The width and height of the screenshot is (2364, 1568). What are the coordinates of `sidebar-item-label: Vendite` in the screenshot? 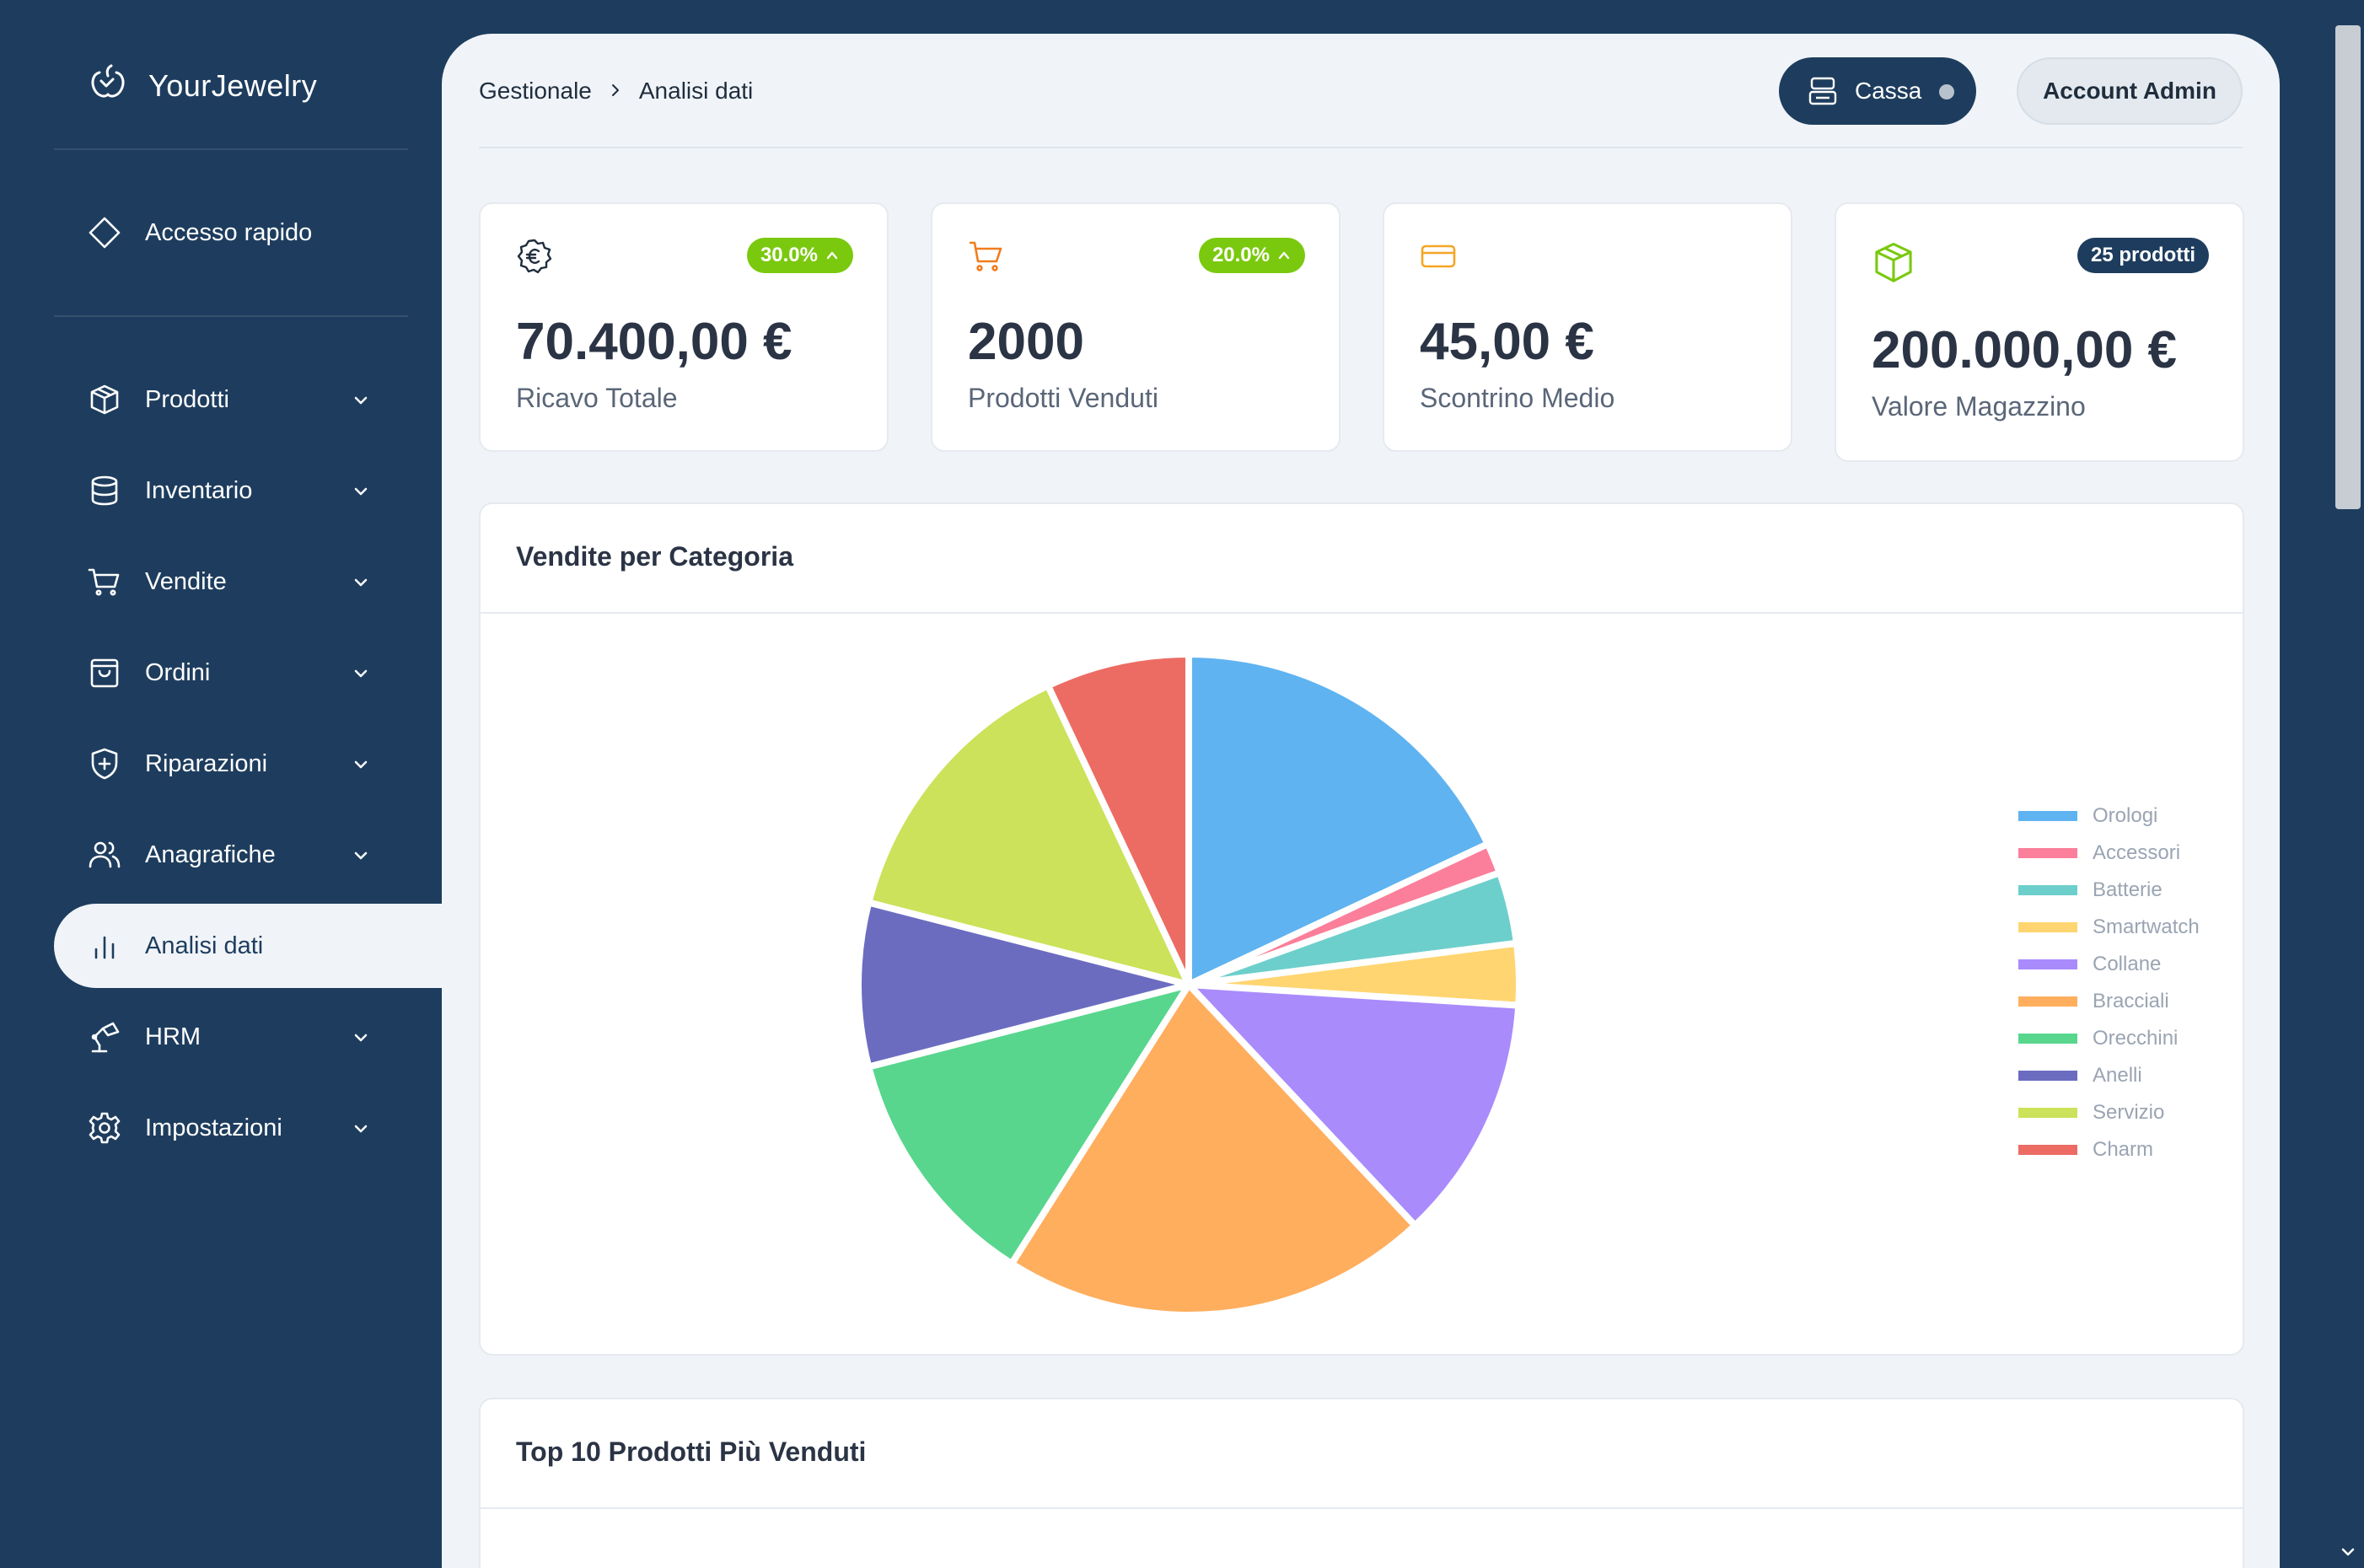 It's located at (186, 582).